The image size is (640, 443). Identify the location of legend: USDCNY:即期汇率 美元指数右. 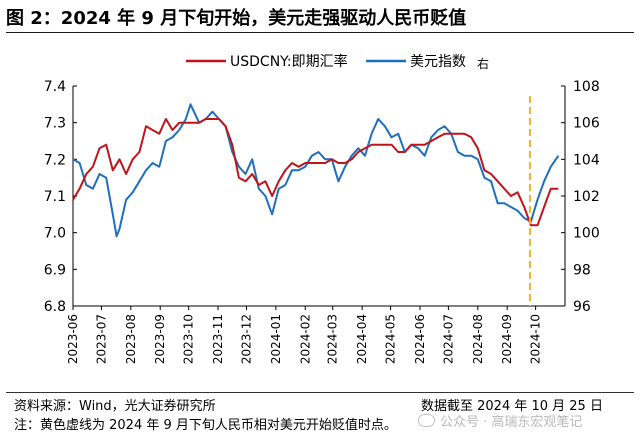
(337, 62).